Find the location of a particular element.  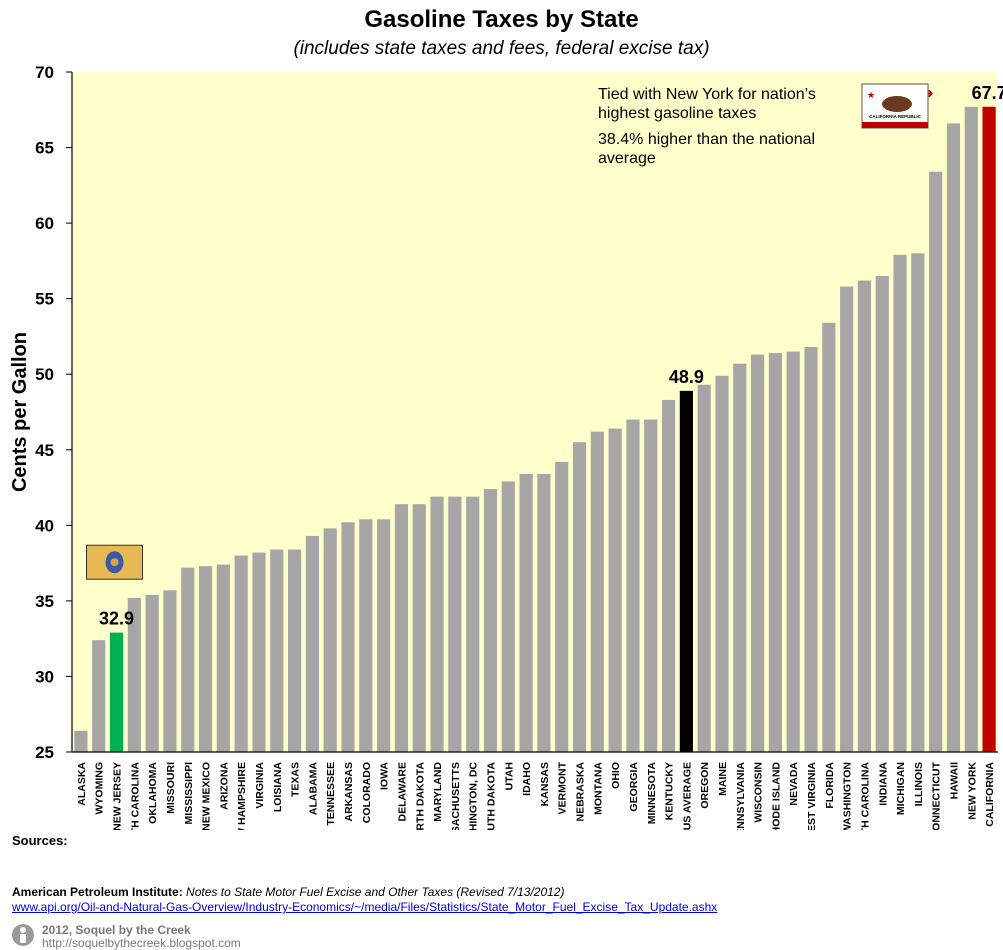

sources-heading: Sources: is located at coordinates (40, 840).